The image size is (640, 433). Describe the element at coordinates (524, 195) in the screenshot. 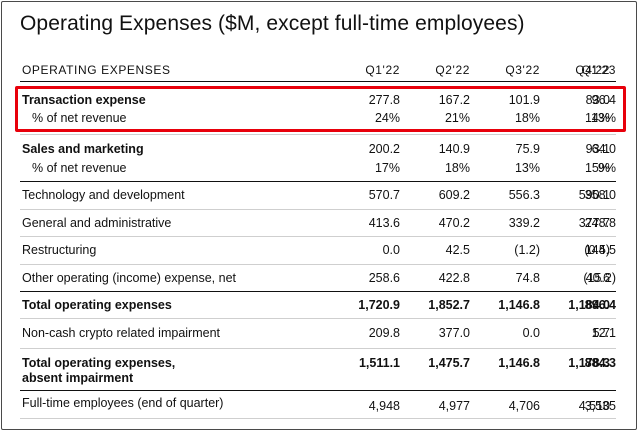

I see `cell-value: 556.3` at that location.